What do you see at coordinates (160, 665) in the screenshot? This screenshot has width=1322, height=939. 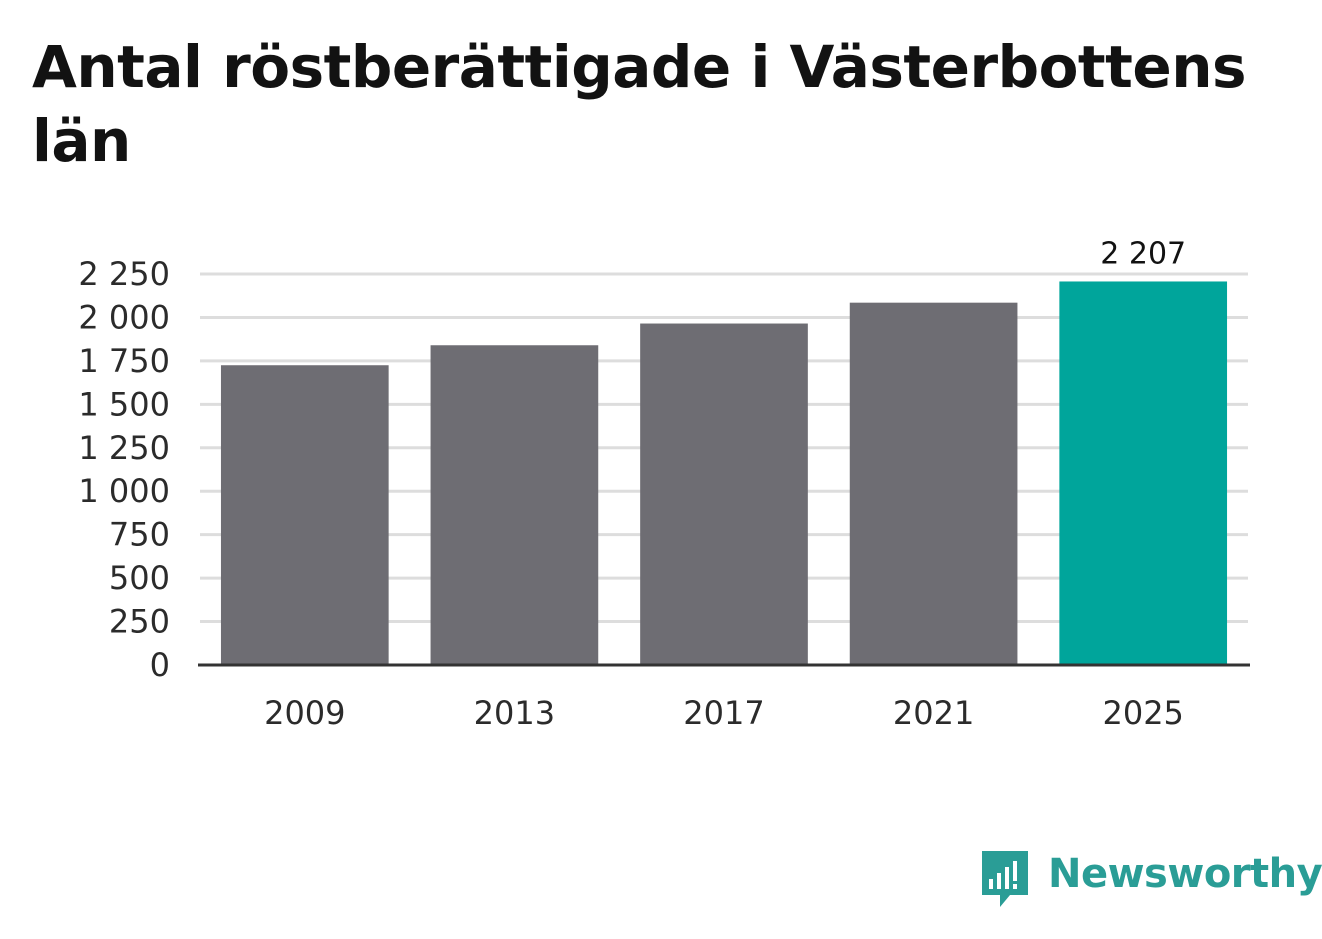 I see `y-tick-label: 0` at bounding box center [160, 665].